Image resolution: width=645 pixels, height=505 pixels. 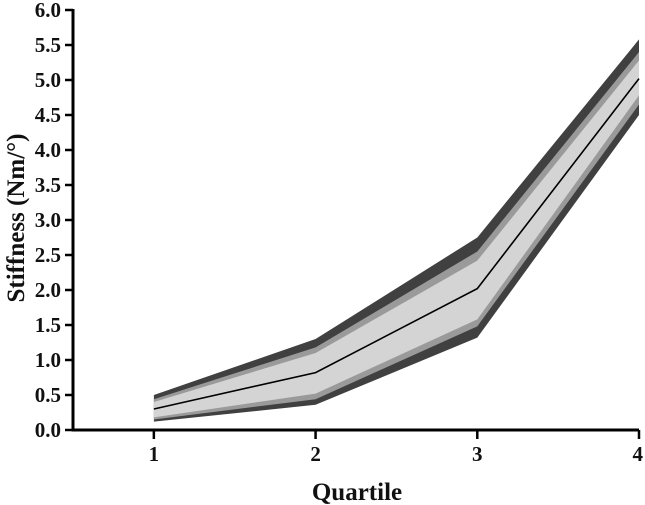 What do you see at coordinates (48, 325) in the screenshot?
I see `y-tick-label: 1.5` at bounding box center [48, 325].